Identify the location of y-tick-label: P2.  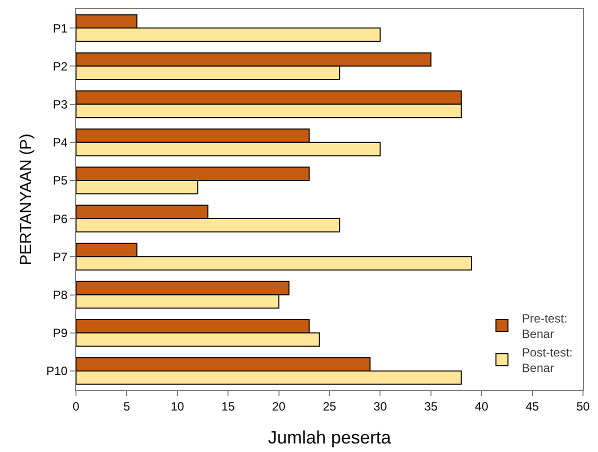
(60, 66).